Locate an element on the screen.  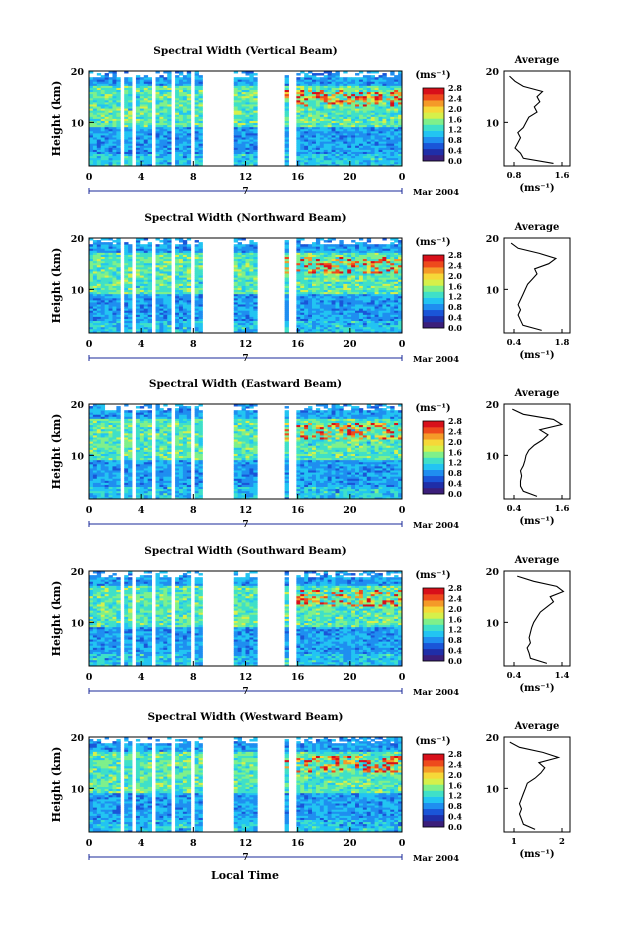
x-tick-label: 16 is located at coordinates (298, 177).